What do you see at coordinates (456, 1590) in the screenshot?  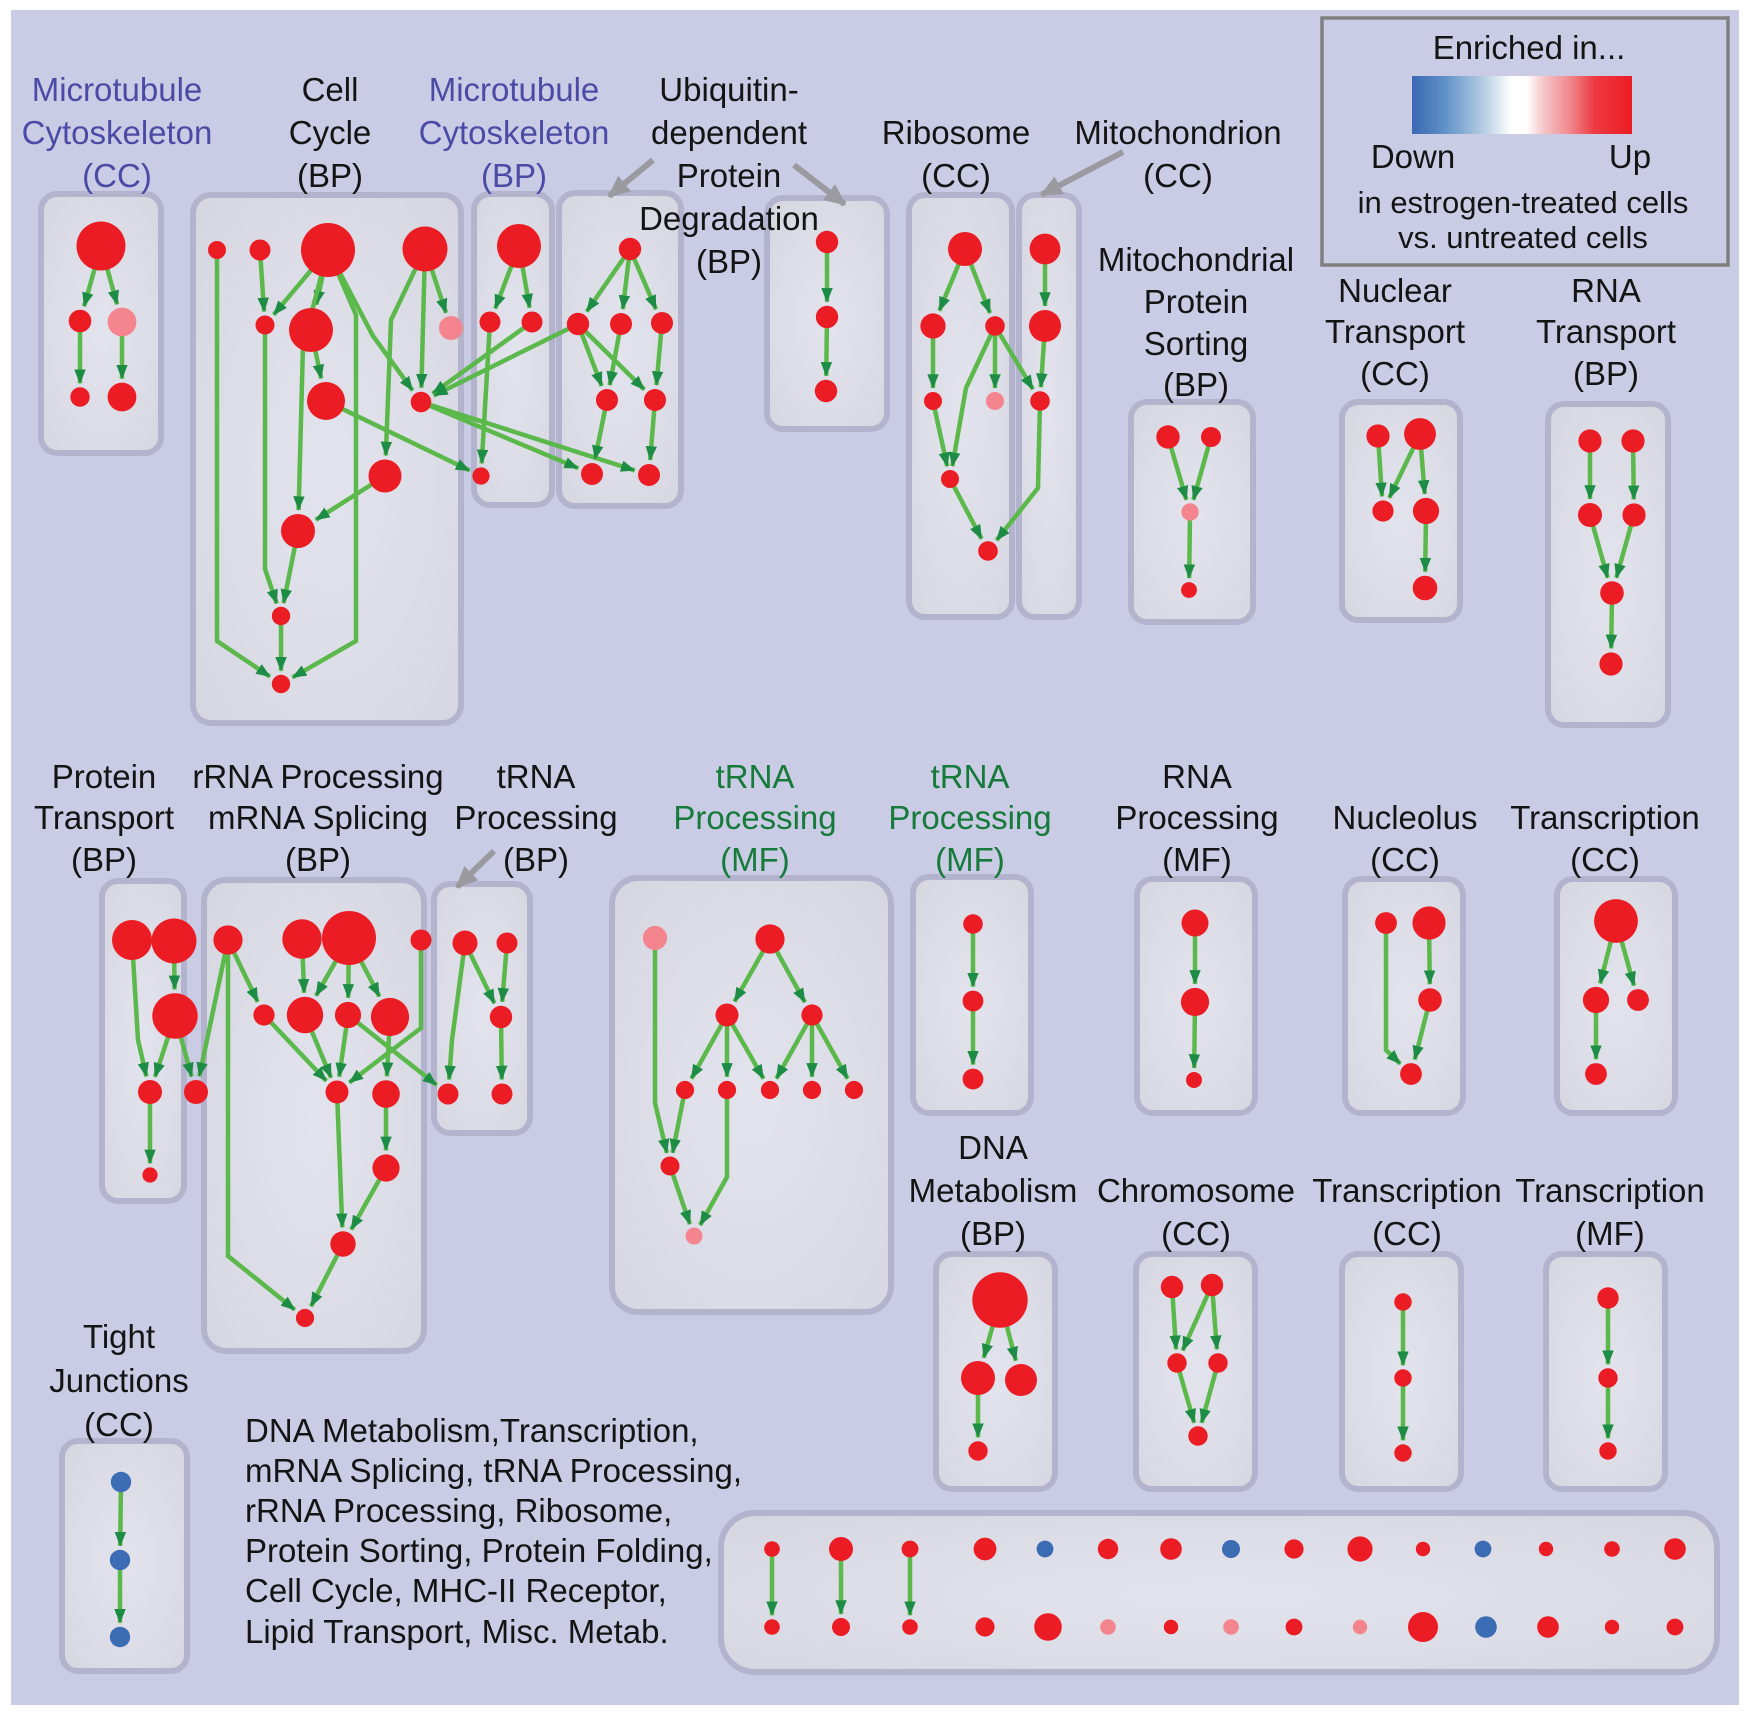 I see `svg-text: Cell Cycle, MHC-II Receptor,` at bounding box center [456, 1590].